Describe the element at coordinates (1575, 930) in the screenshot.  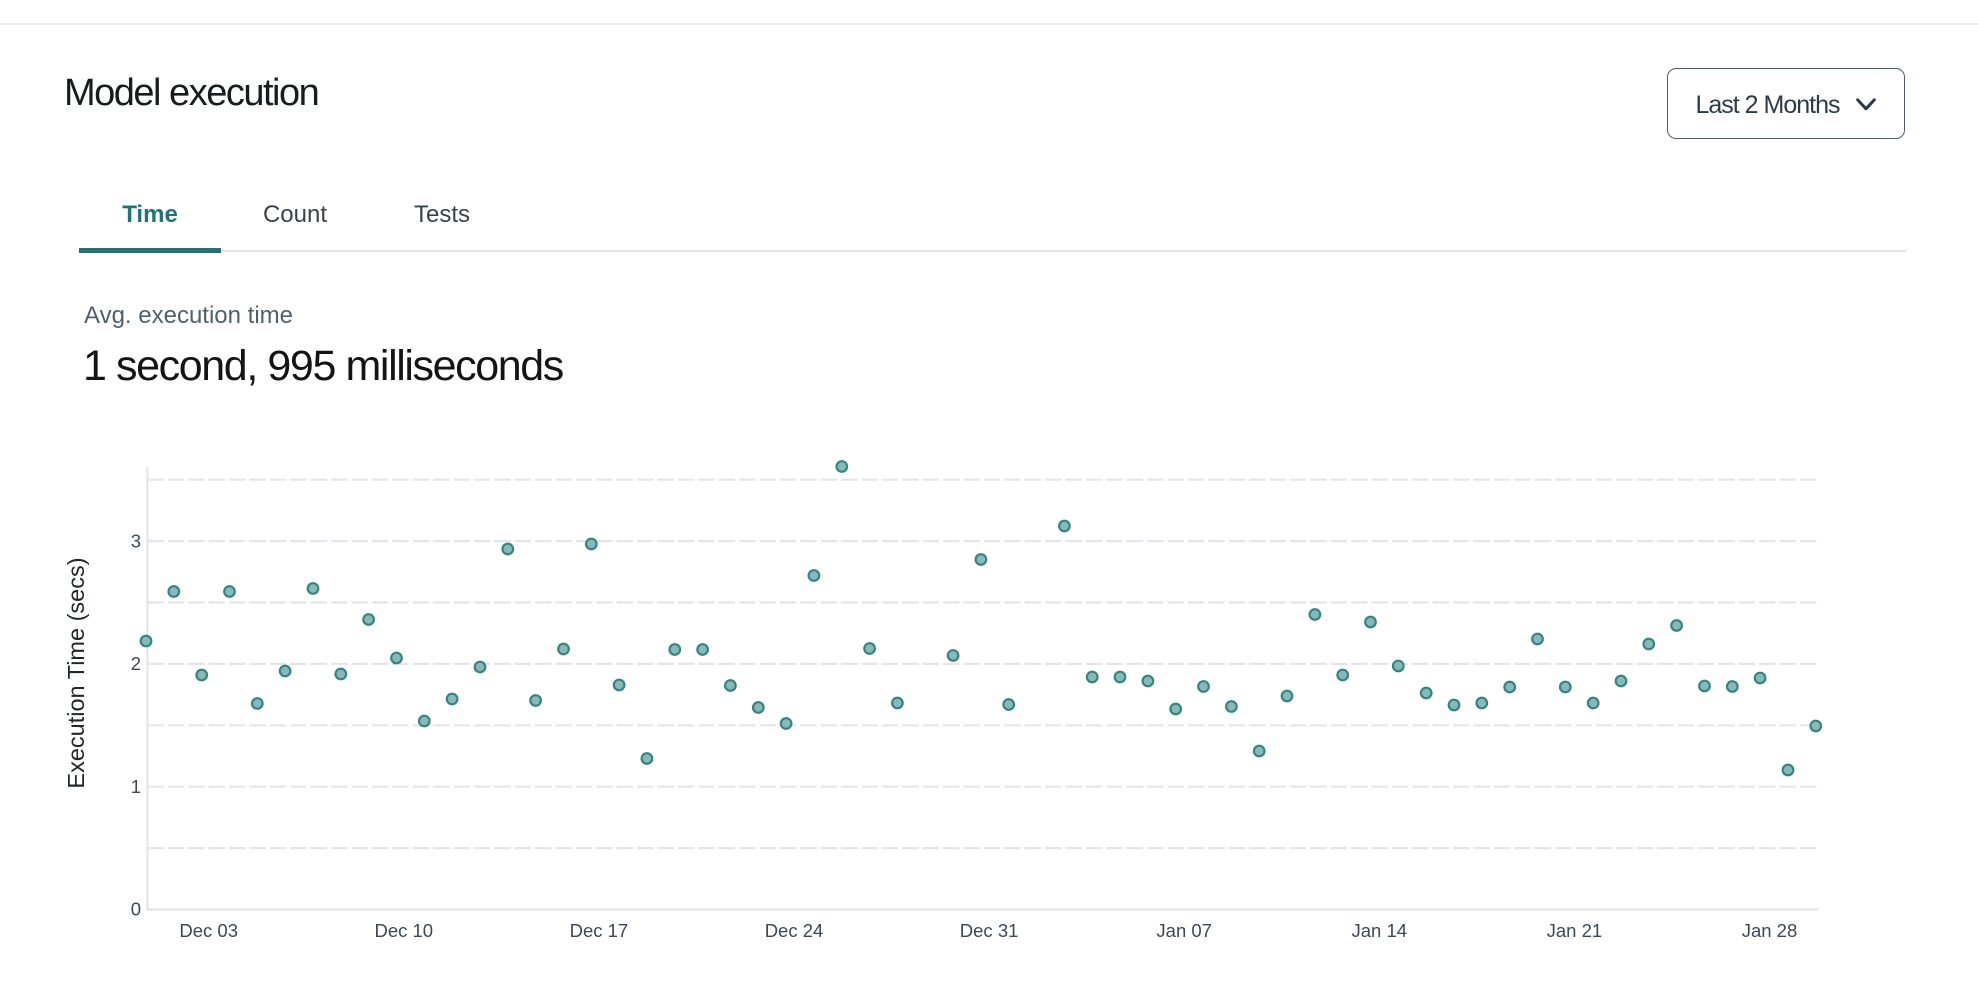
I see `svg-text: Jan 21` at that location.